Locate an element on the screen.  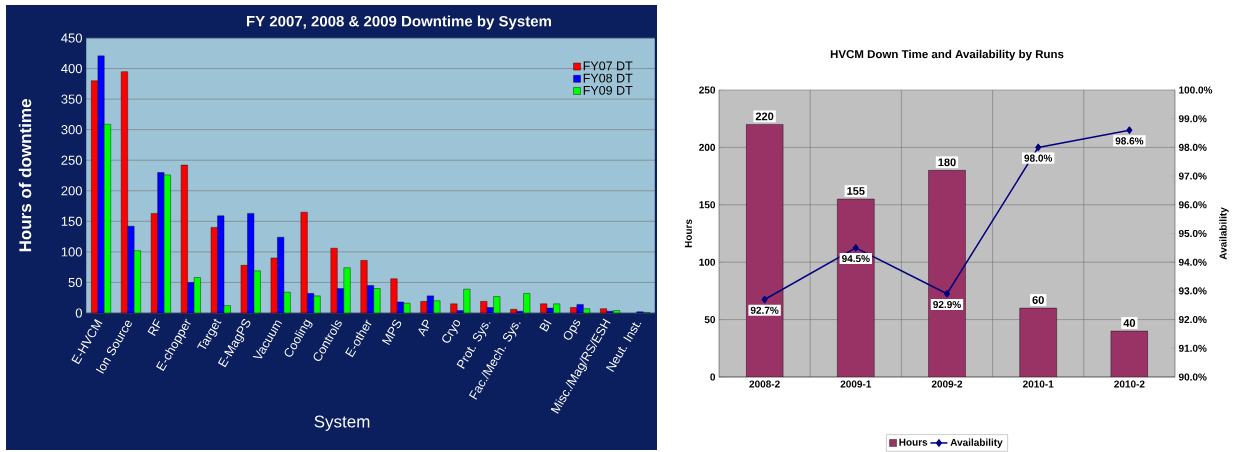
data-label: 40 is located at coordinates (1129, 323).